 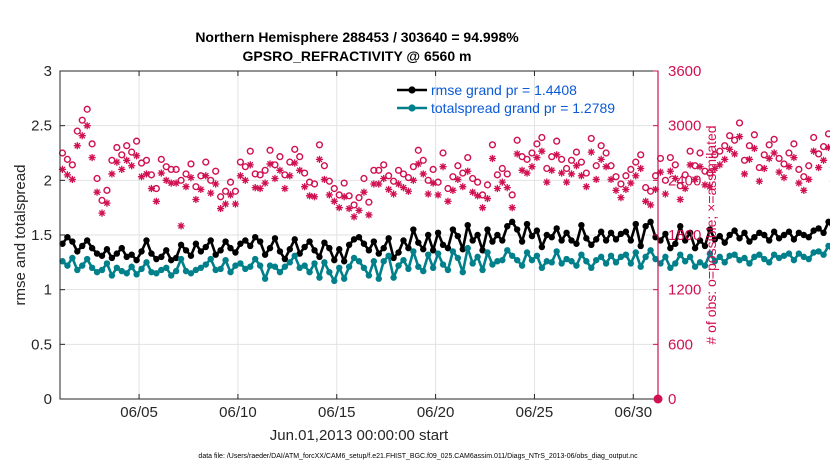 I want to click on y-tick-label: 2, so click(x=48, y=180).